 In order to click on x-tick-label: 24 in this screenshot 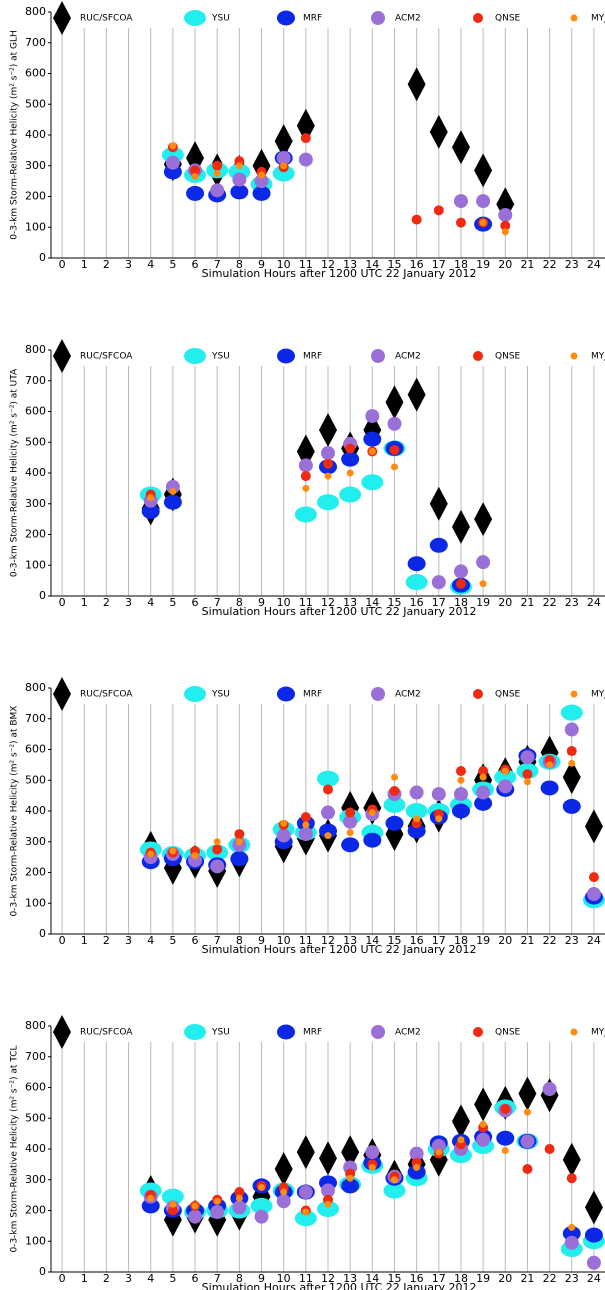, I will do `click(594, 602)`.